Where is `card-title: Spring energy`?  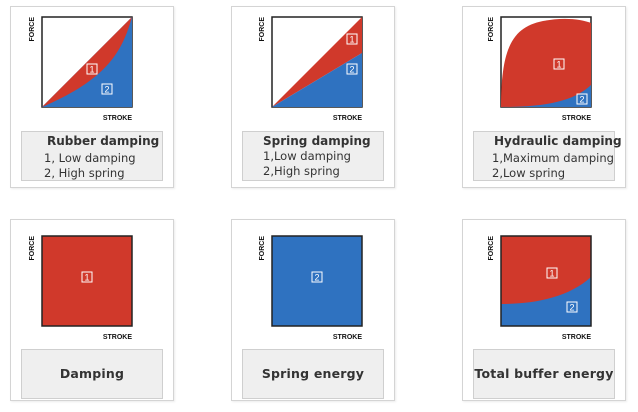
card-title: Spring energy is located at coordinates (313, 373).